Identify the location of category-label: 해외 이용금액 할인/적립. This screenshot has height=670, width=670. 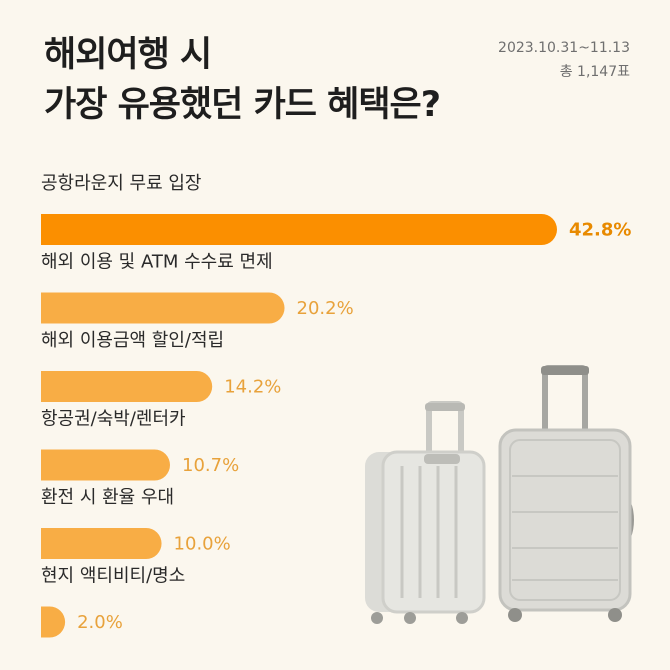
(132, 340).